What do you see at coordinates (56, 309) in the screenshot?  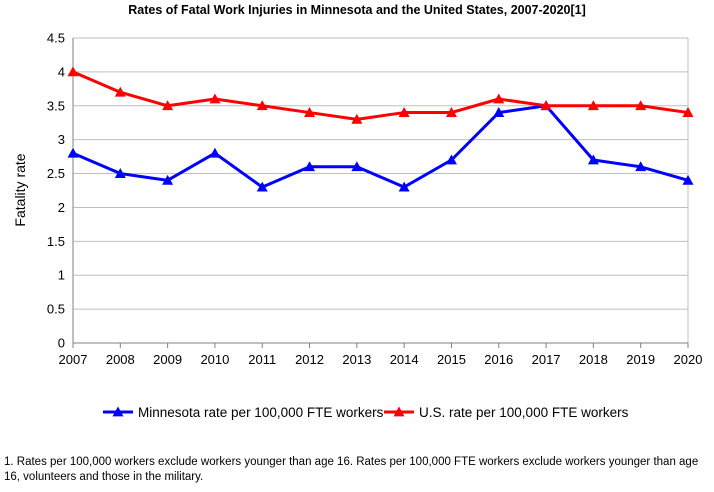 I see `y-tick-label: 0.5` at bounding box center [56, 309].